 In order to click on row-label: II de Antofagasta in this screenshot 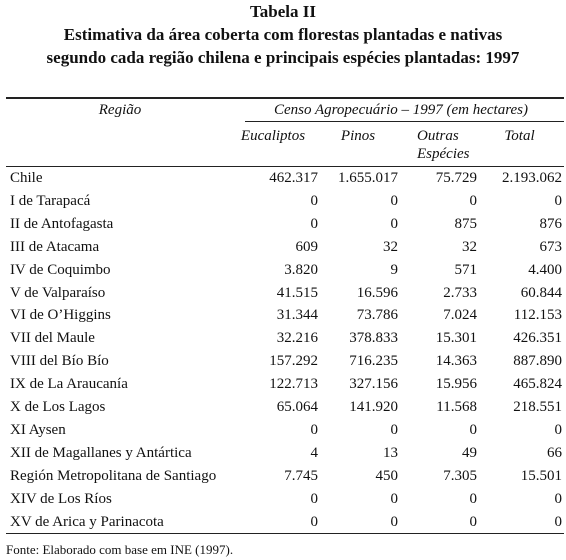, I will do `click(62, 223)`.